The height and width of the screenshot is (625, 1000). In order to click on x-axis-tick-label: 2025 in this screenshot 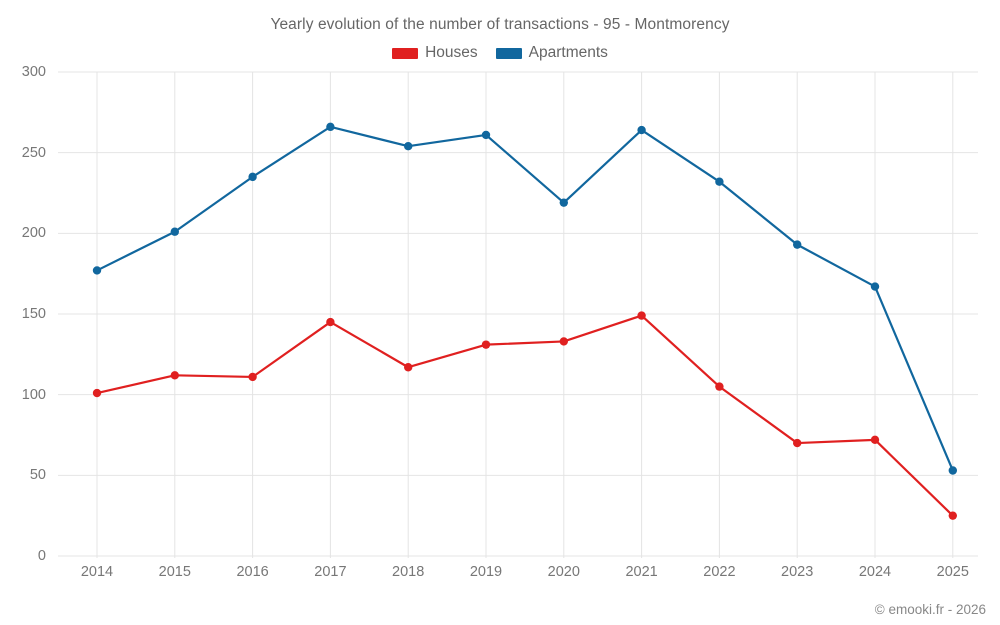, I will do `click(952, 572)`.